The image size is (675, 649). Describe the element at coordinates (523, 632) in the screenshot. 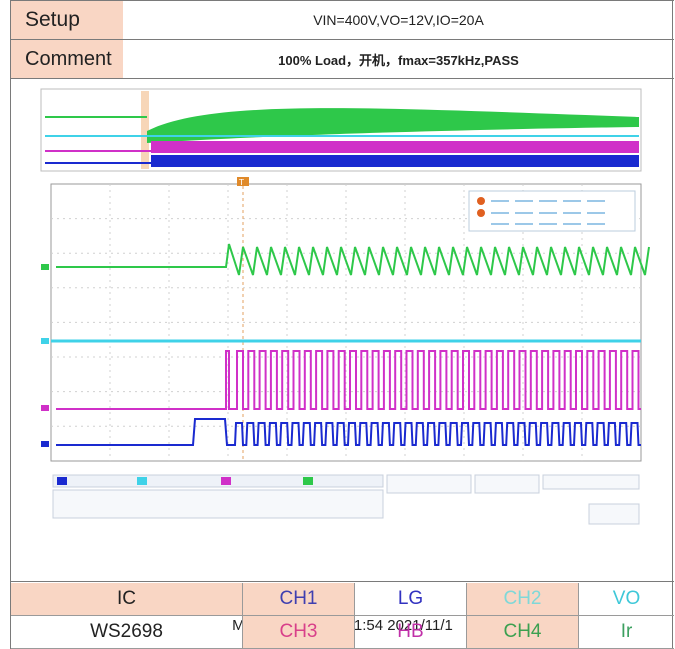

I see `ch4-label: CH4` at that location.